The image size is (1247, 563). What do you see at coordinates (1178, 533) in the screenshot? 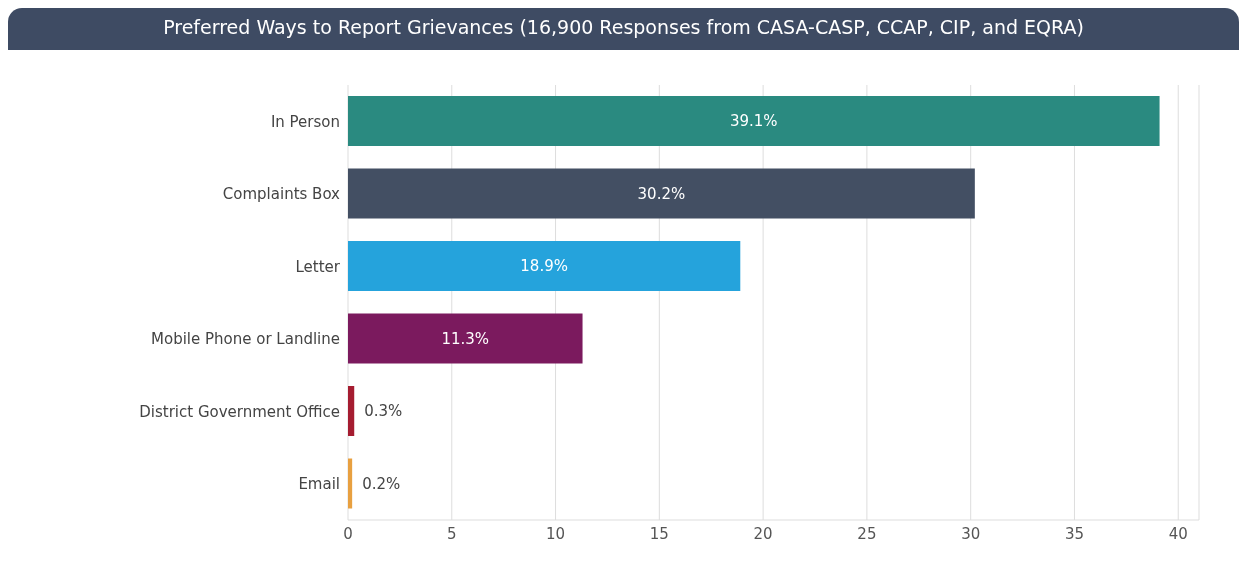
I see `x-tick-label: 40` at bounding box center [1178, 533].